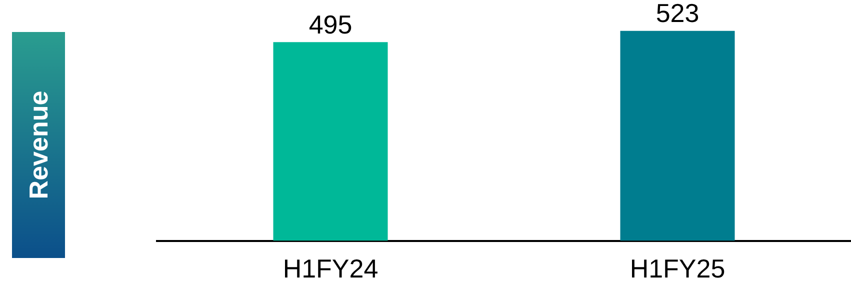 This screenshot has height=300, width=851. Describe the element at coordinates (330, 269) in the screenshot. I see `x-tick-label: H1FY24` at that location.